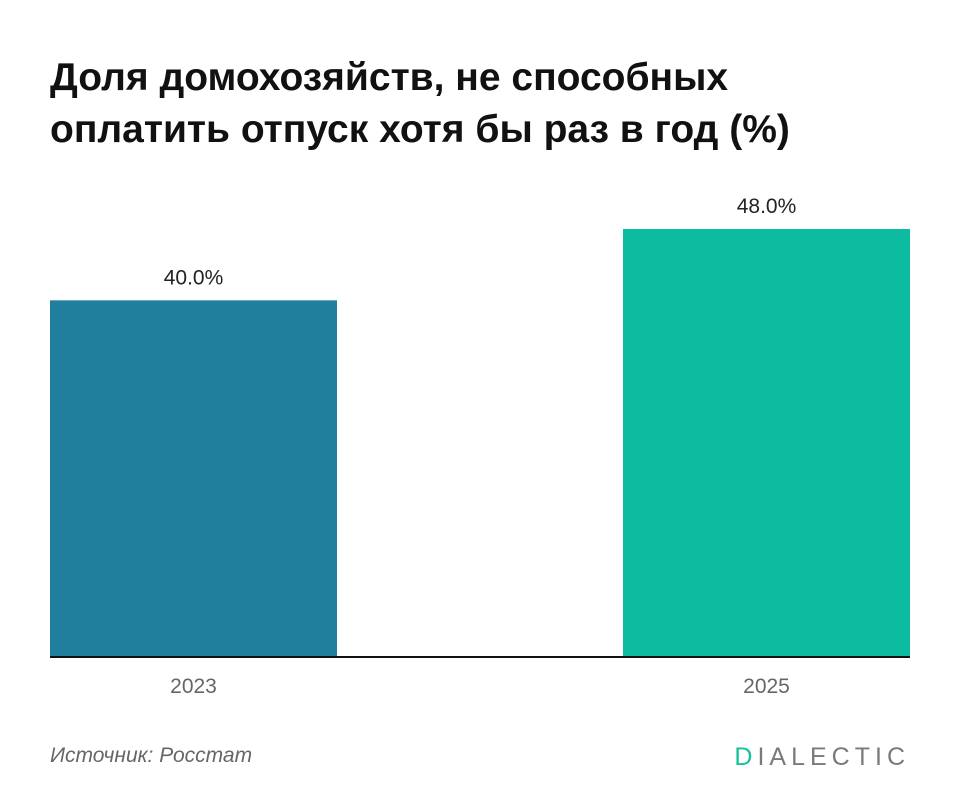  Describe the element at coordinates (767, 206) in the screenshot. I see `value-label-2025: 48.0%` at that location.